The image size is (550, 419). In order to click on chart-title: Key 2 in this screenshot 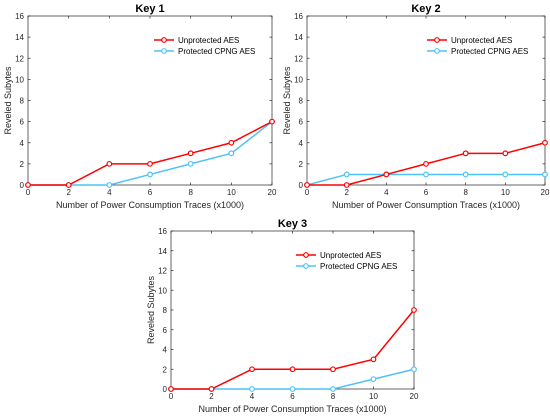, I will do `click(425, 9)`.